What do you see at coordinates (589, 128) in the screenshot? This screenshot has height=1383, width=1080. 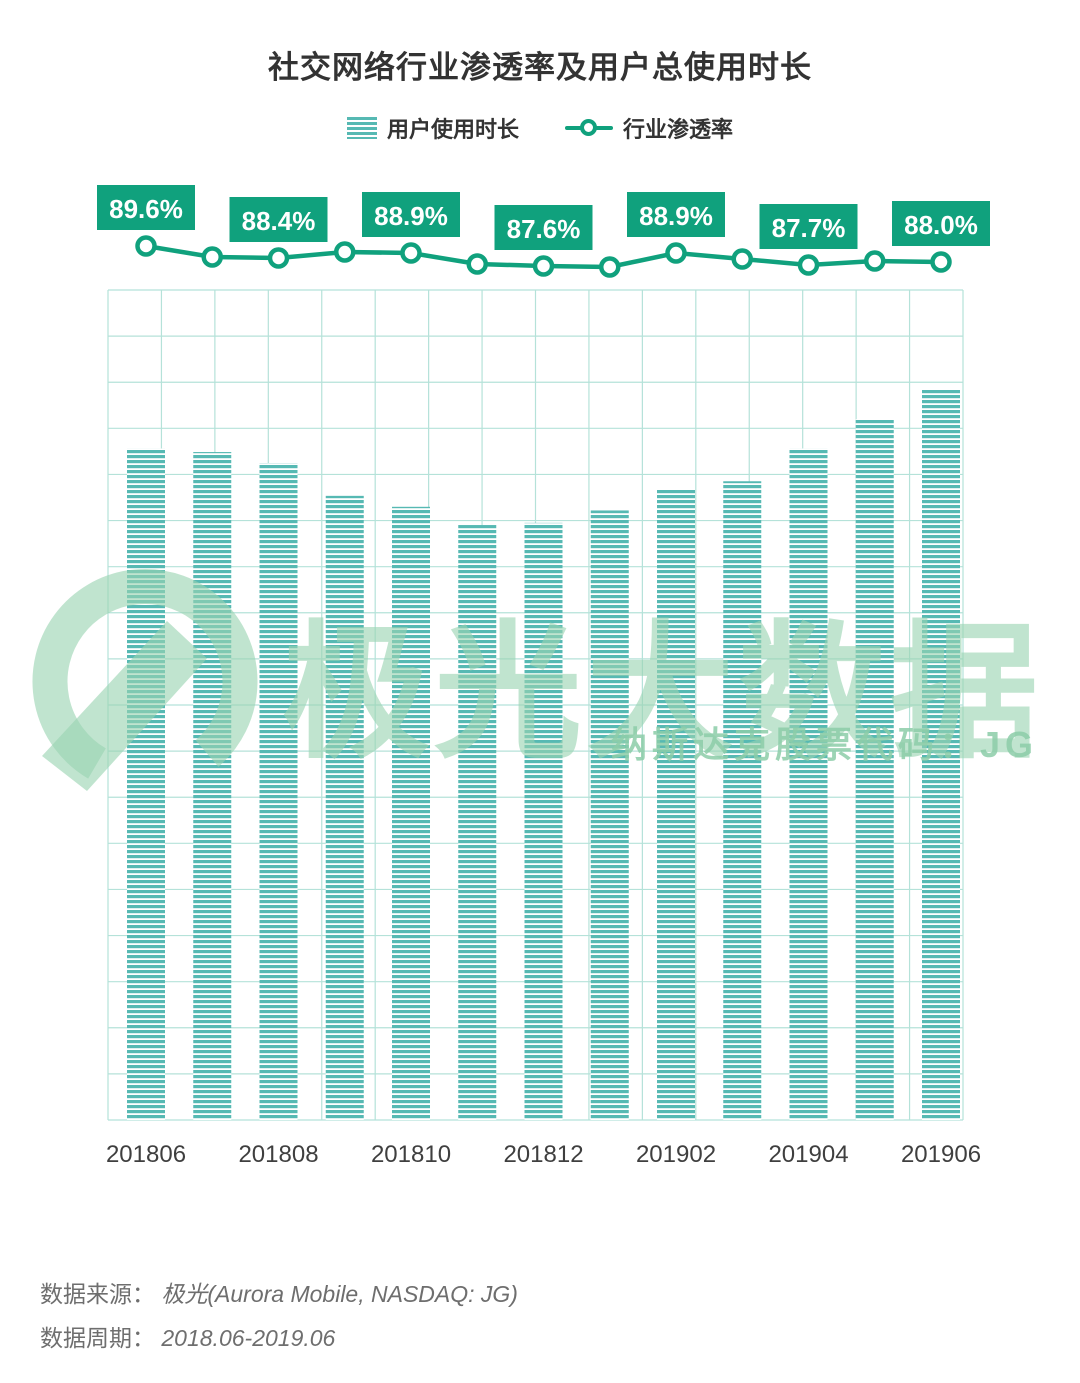 I see `line-series-icon` at bounding box center [589, 128].